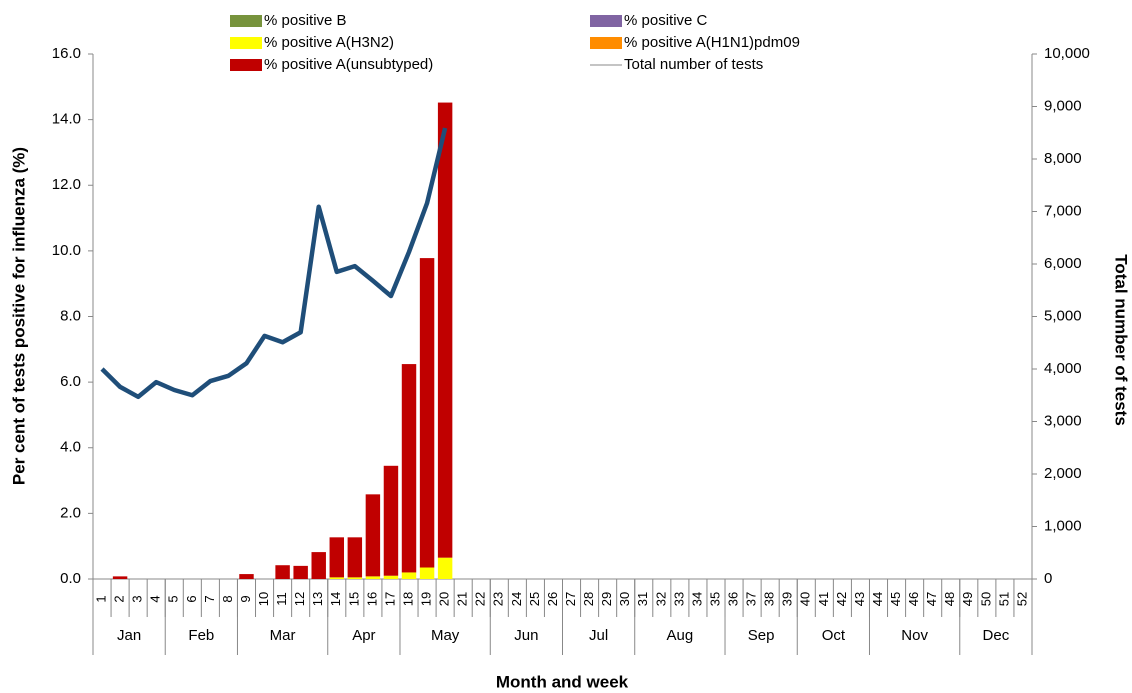 The height and width of the screenshot is (693, 1132). I want to click on month-label: Feb, so click(201, 635).